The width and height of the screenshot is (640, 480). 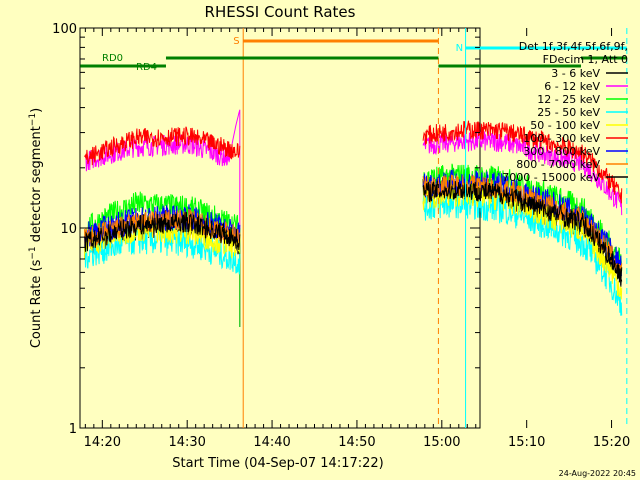 I want to click on legend-entry-6: 300 - 800 keV, so click(x=561, y=151).